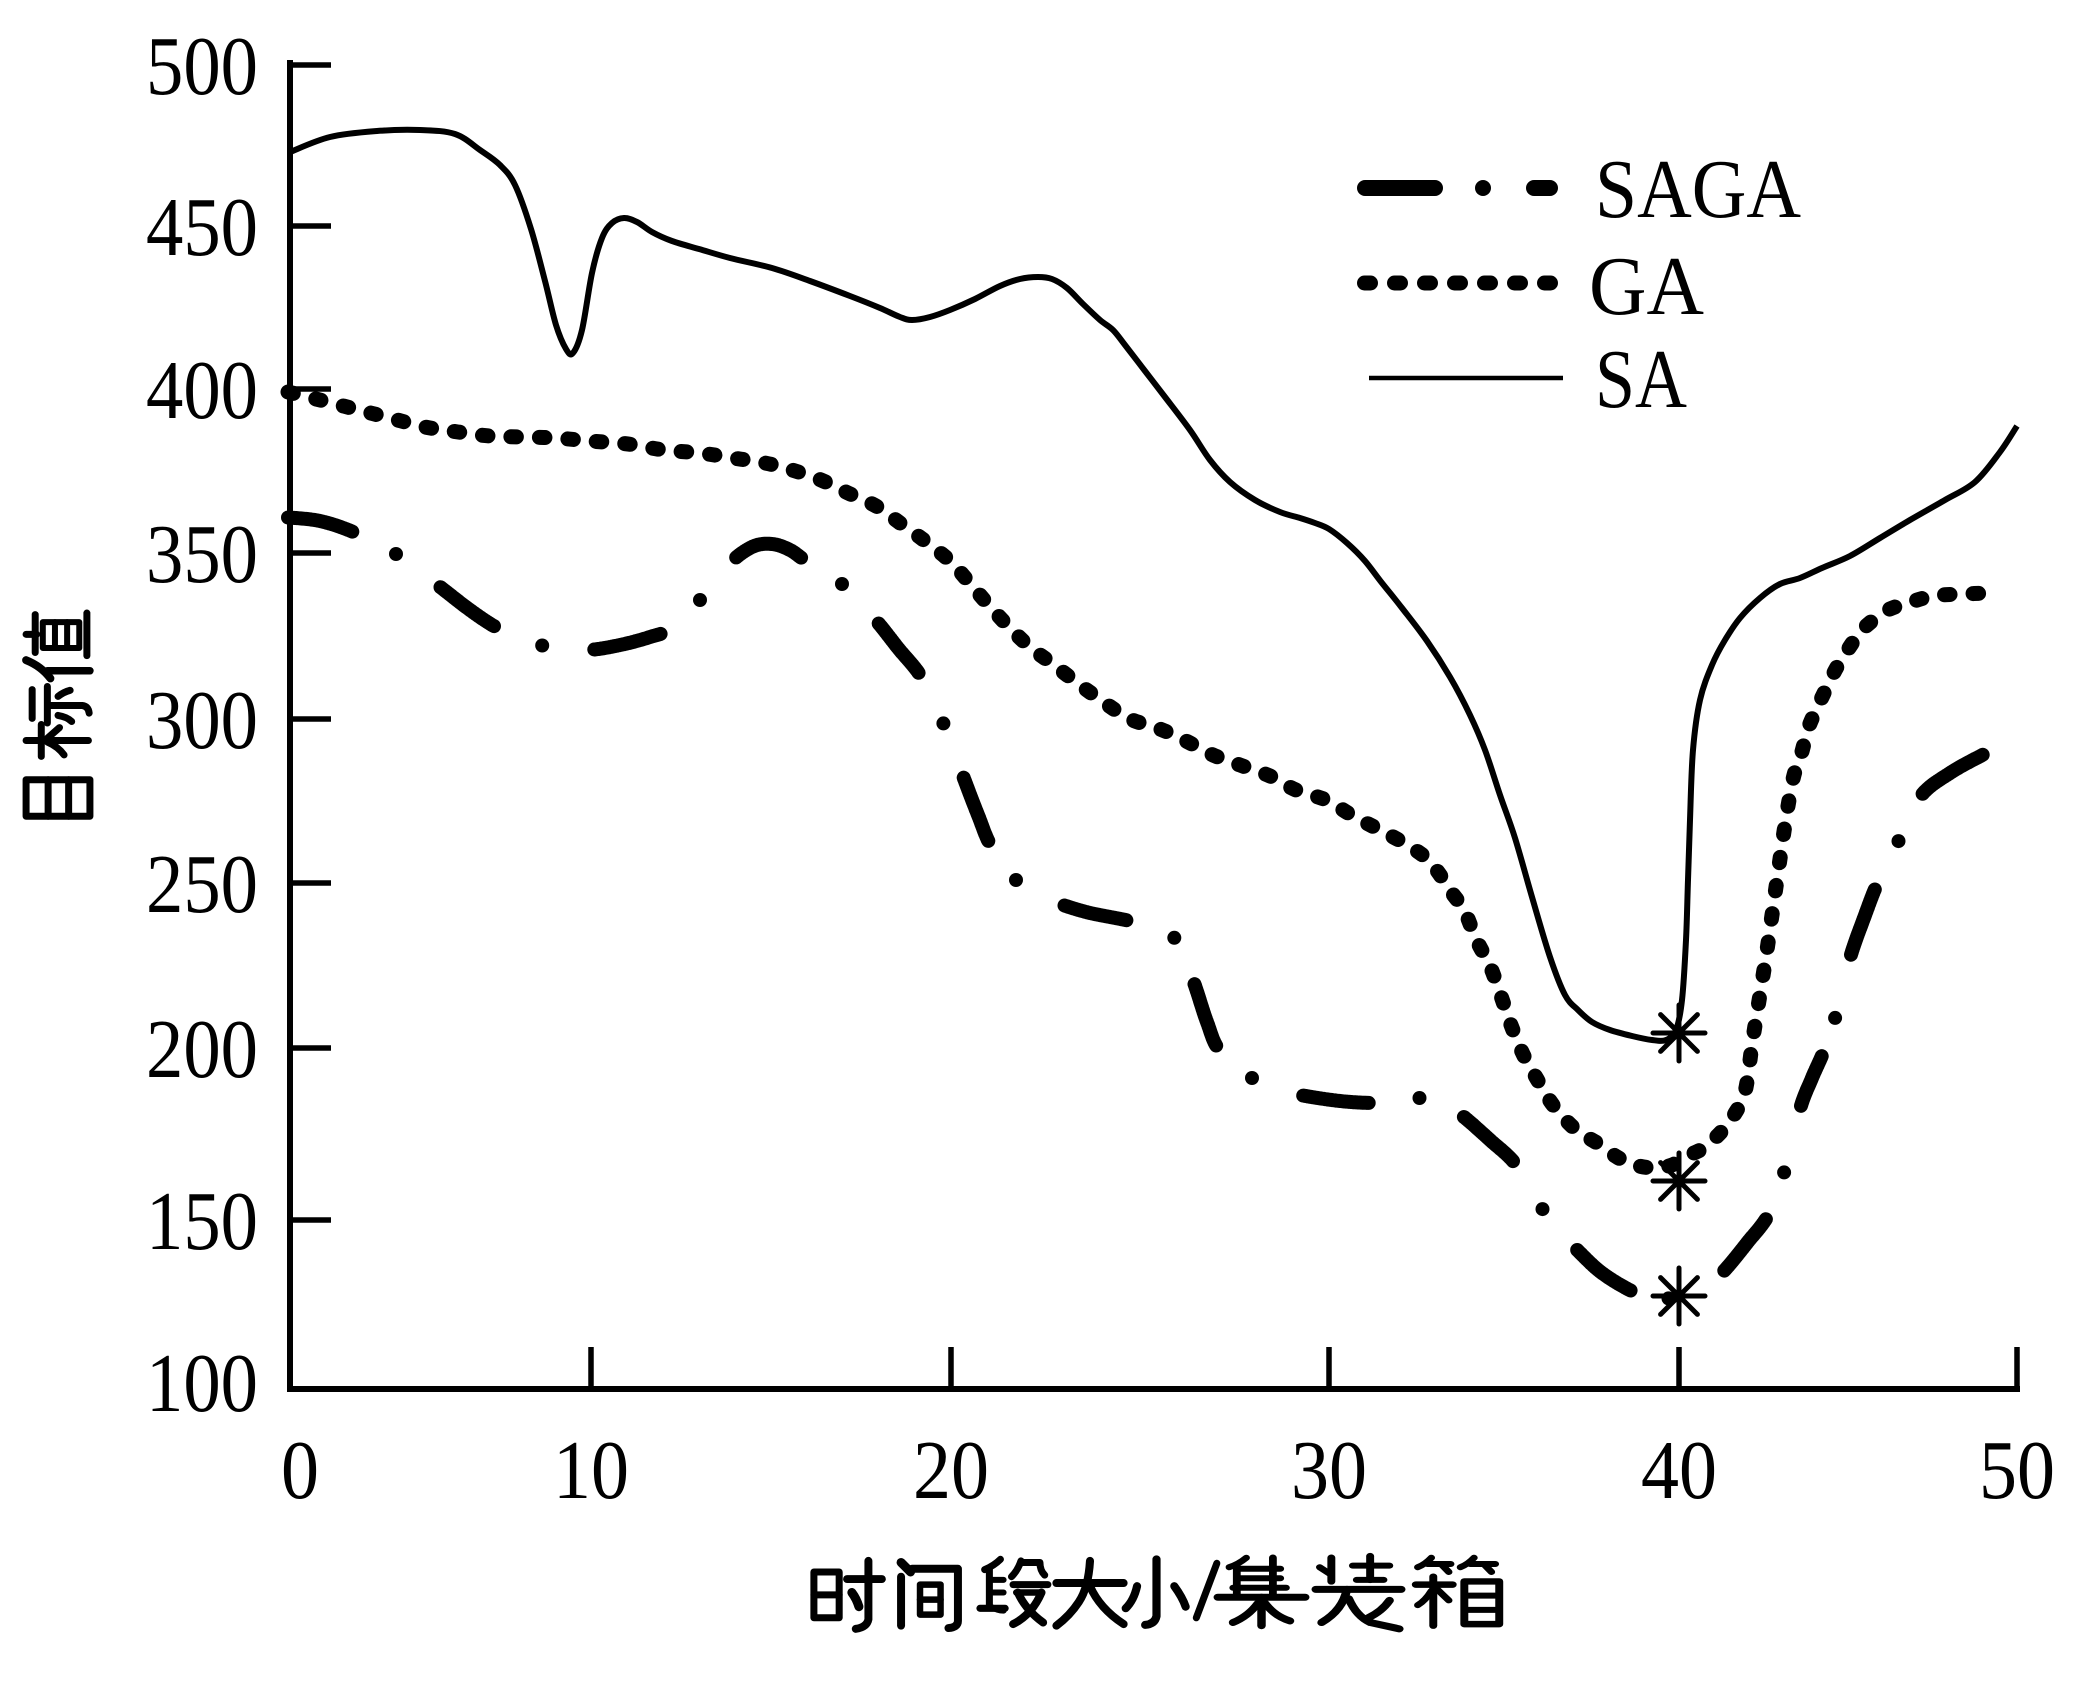  I want to click on svg-text: 350, so click(202, 554).